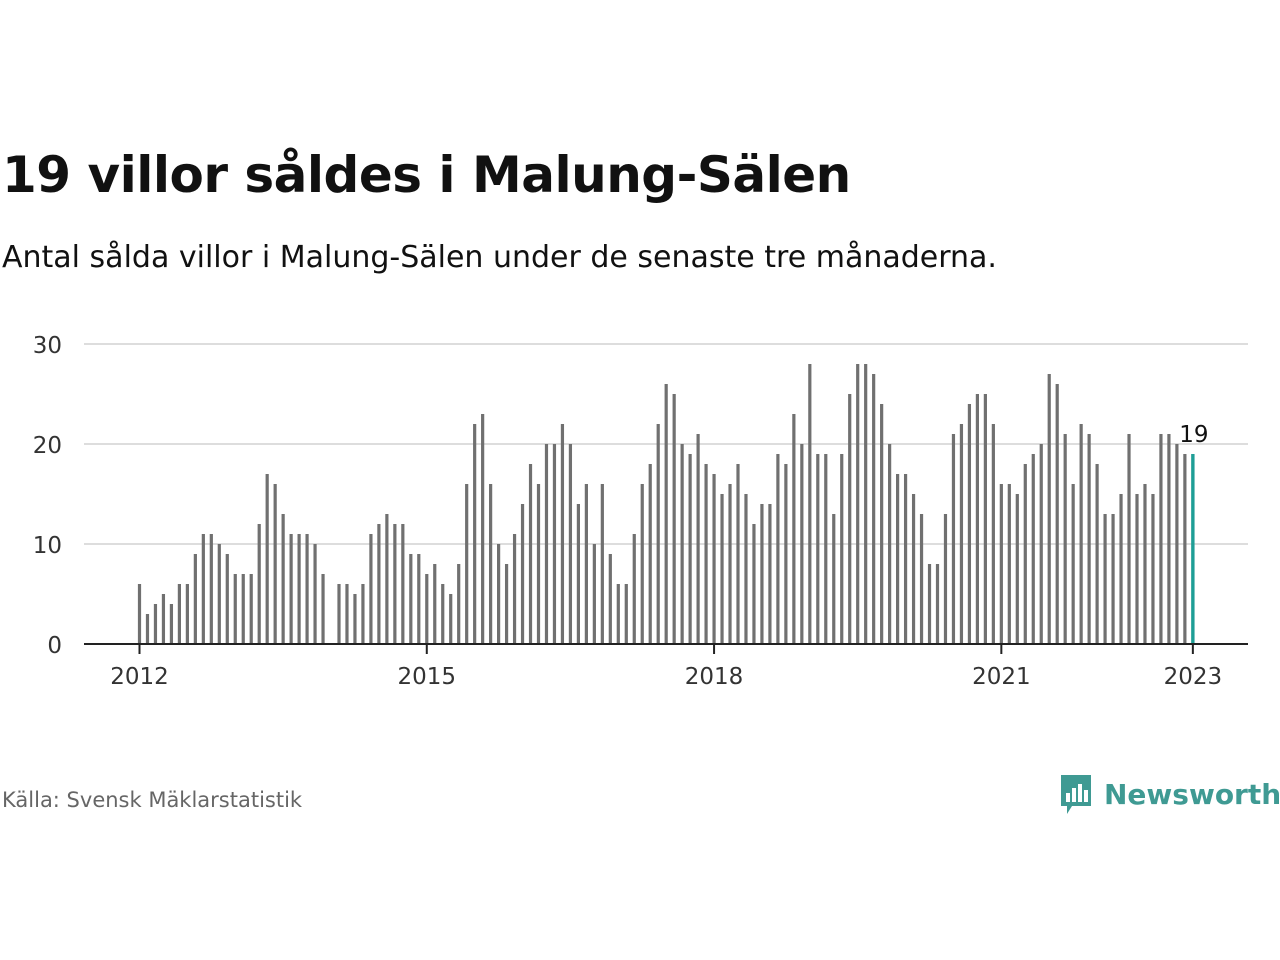 This screenshot has width=1280, height=960. What do you see at coordinates (1001, 677) in the screenshot?
I see `x-tick-label: 2021` at bounding box center [1001, 677].